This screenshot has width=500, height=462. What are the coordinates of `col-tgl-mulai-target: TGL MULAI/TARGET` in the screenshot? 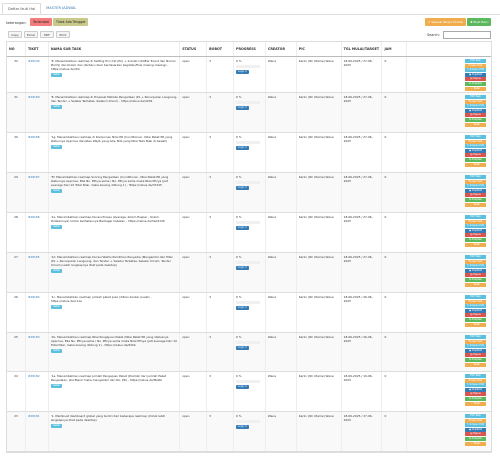 It's located at (362, 49).